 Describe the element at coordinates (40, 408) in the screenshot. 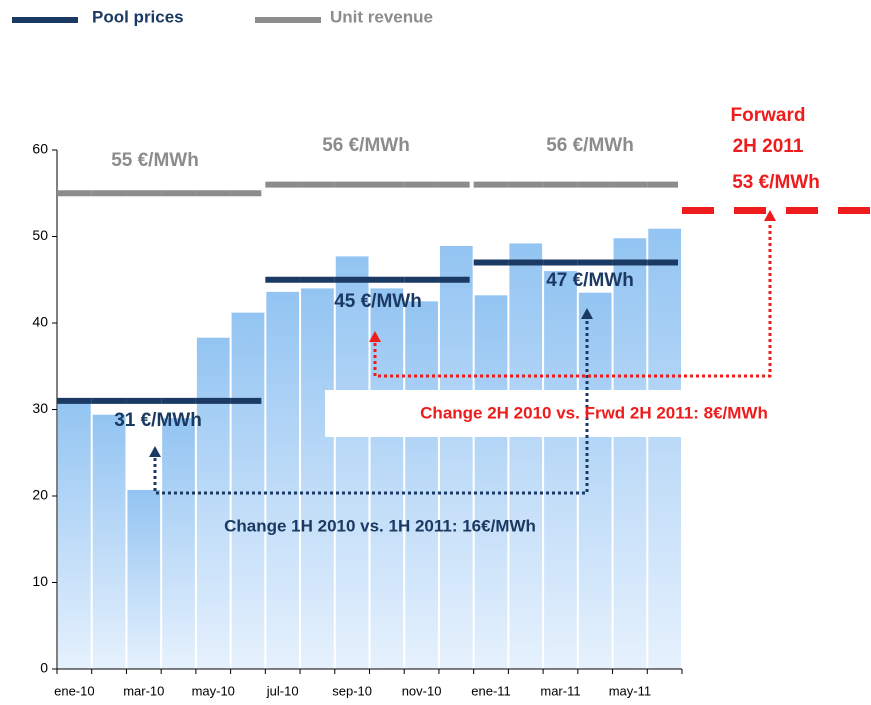

I see `y-tick-label: 30` at that location.